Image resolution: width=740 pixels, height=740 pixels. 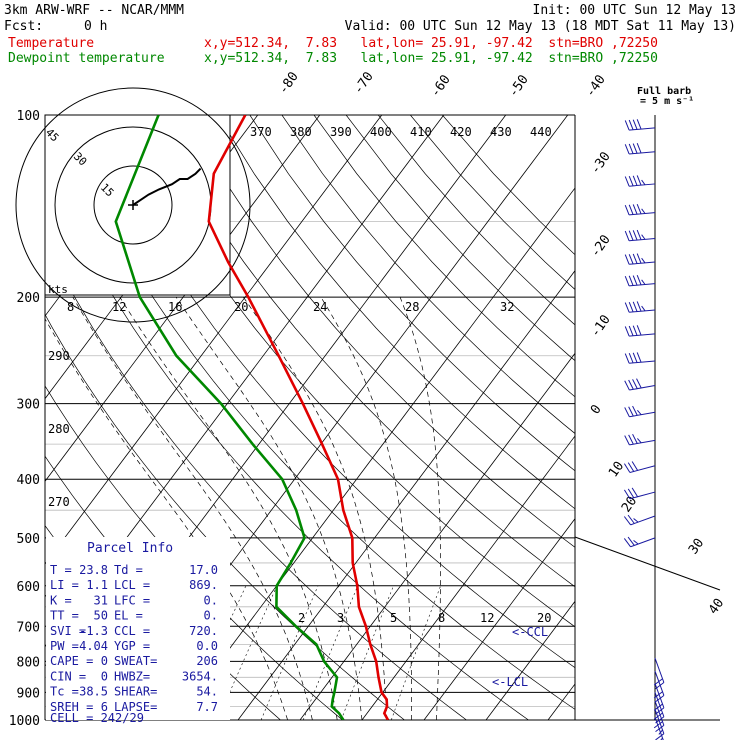 What do you see at coordinates (28, 539) in the screenshot?
I see `pressure-tick-label: 500` at bounding box center [28, 539].